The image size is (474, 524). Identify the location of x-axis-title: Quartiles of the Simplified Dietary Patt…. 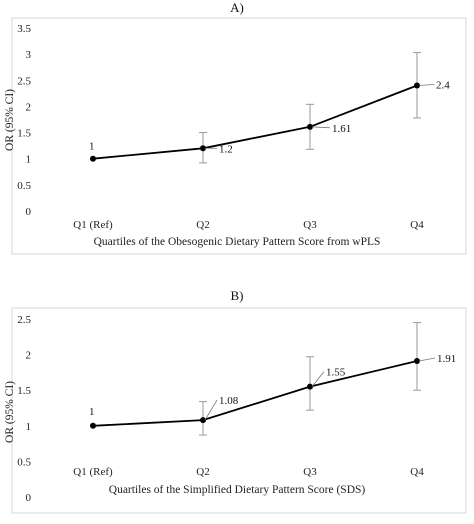
(237, 490).